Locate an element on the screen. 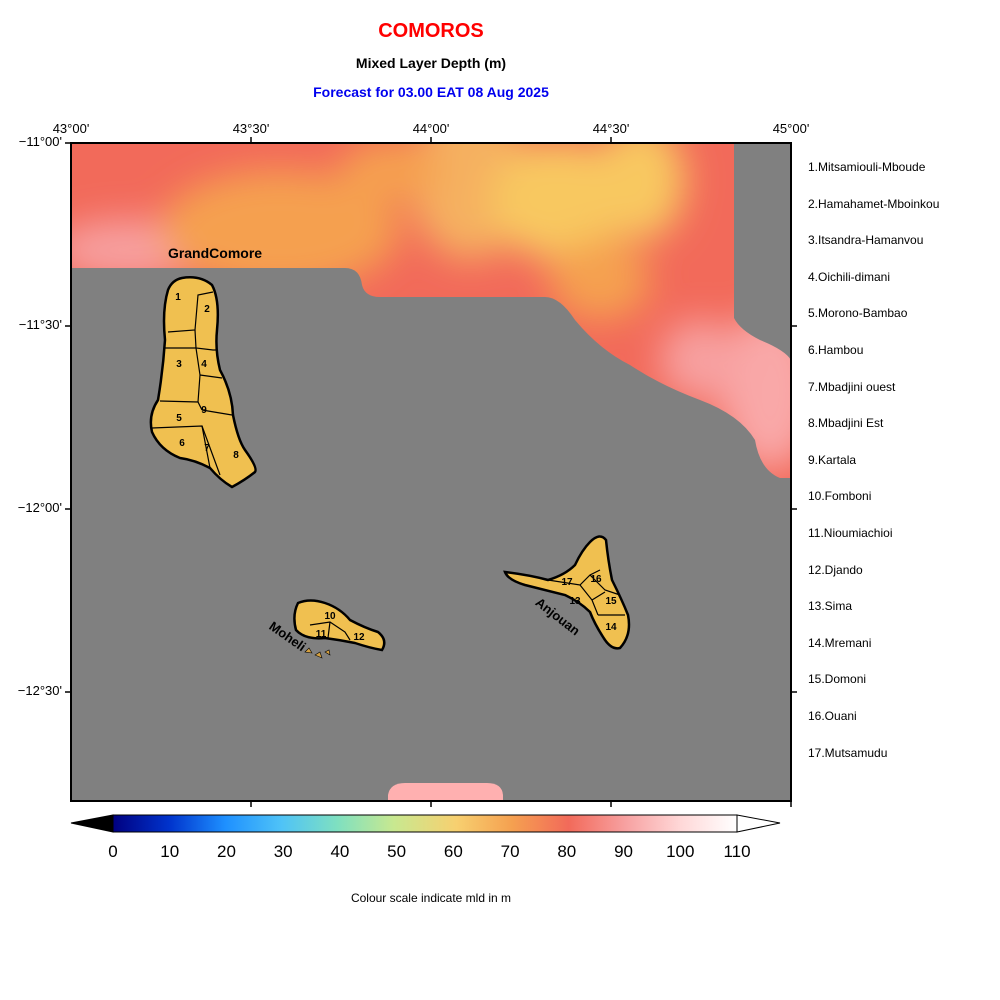  legend-item: 16.Ouani is located at coordinates (832, 715).